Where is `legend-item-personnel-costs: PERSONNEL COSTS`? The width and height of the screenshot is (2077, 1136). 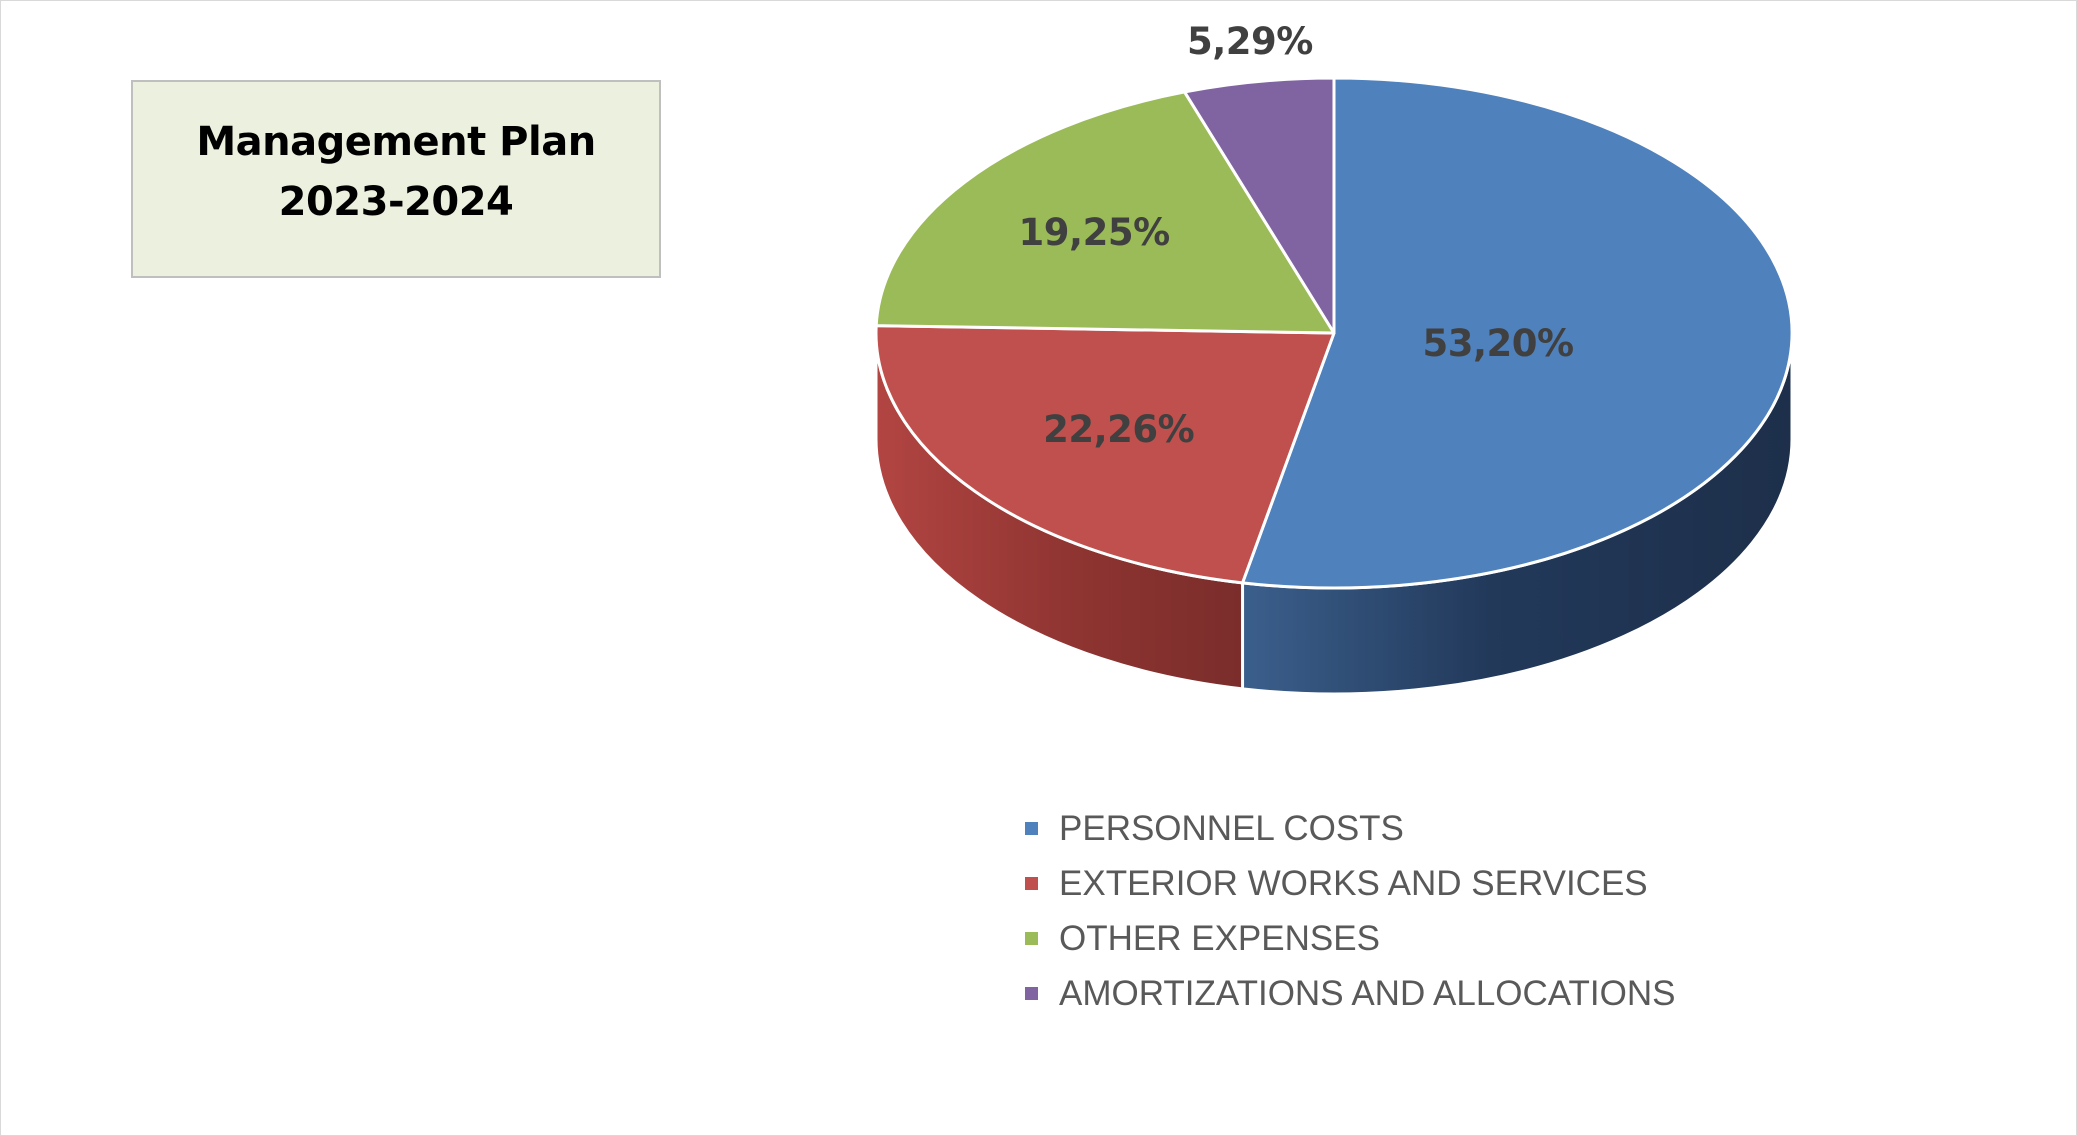
legend-item-personnel-costs: PERSONNEL COSTS is located at coordinates (1350, 828).